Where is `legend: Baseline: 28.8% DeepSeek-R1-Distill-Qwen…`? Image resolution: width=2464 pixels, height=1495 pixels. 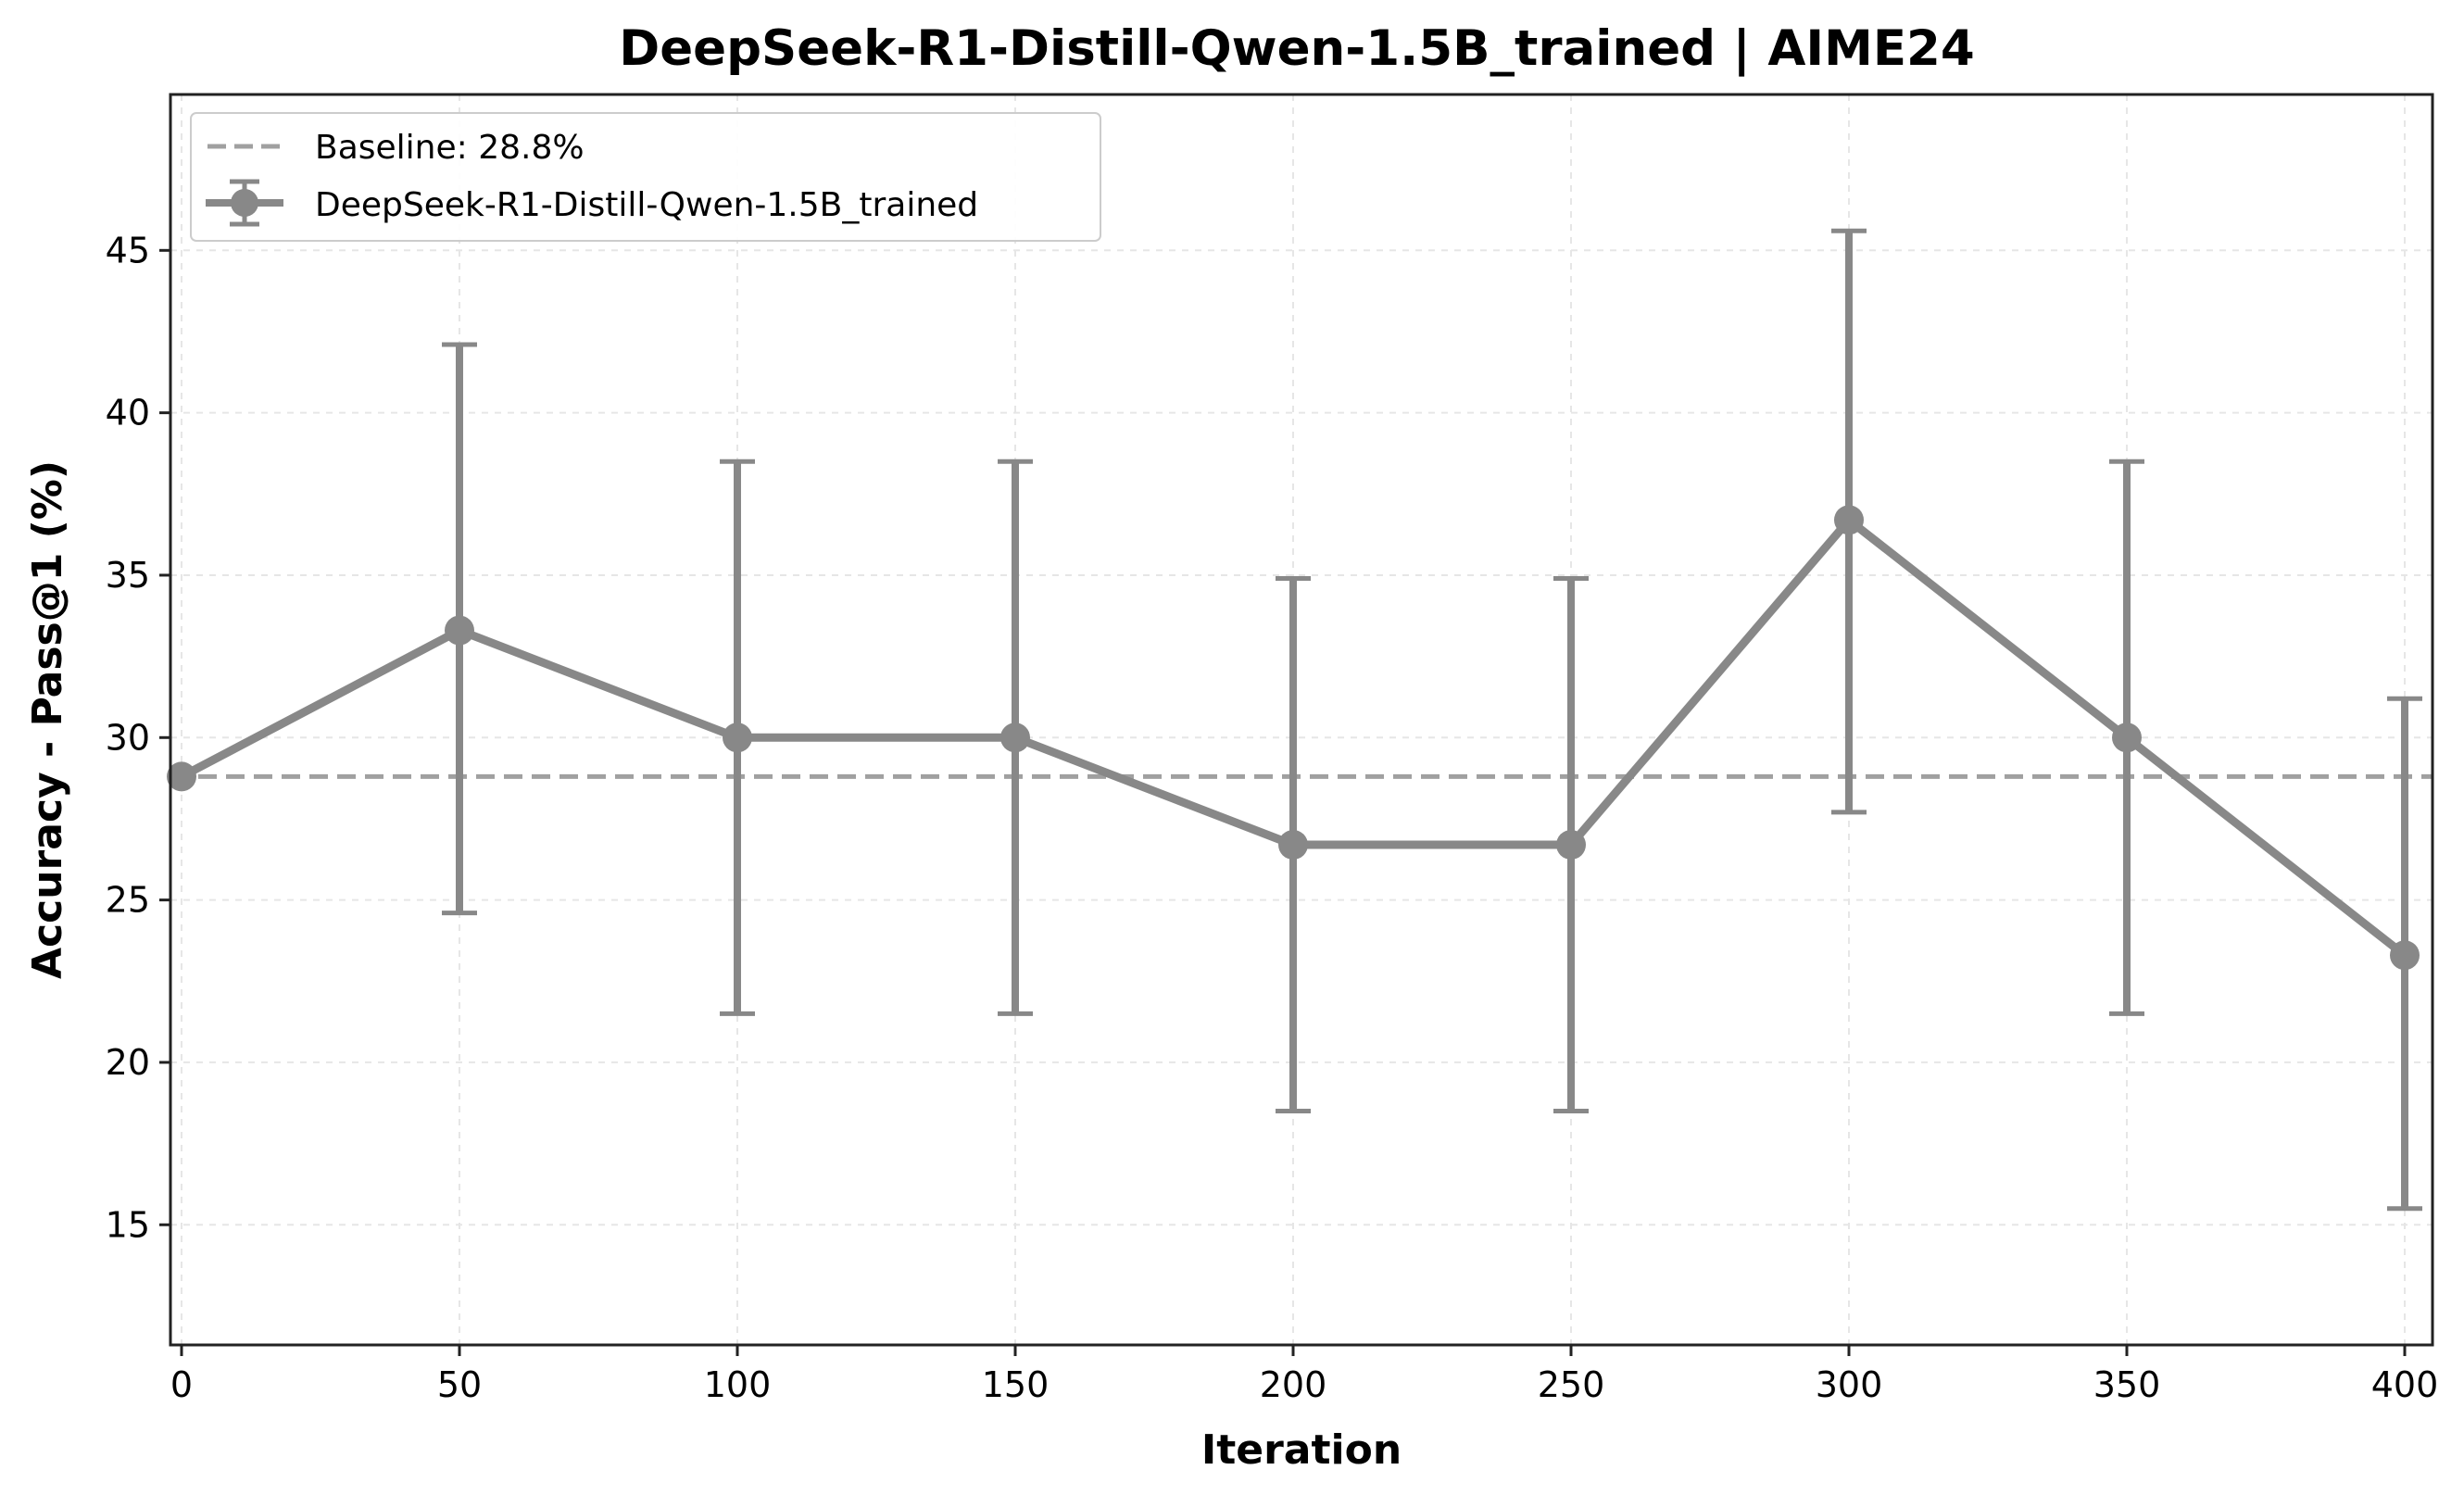
legend: Baseline: 28.8% DeepSeek-R1-Distill-Qwen… is located at coordinates (646, 177).